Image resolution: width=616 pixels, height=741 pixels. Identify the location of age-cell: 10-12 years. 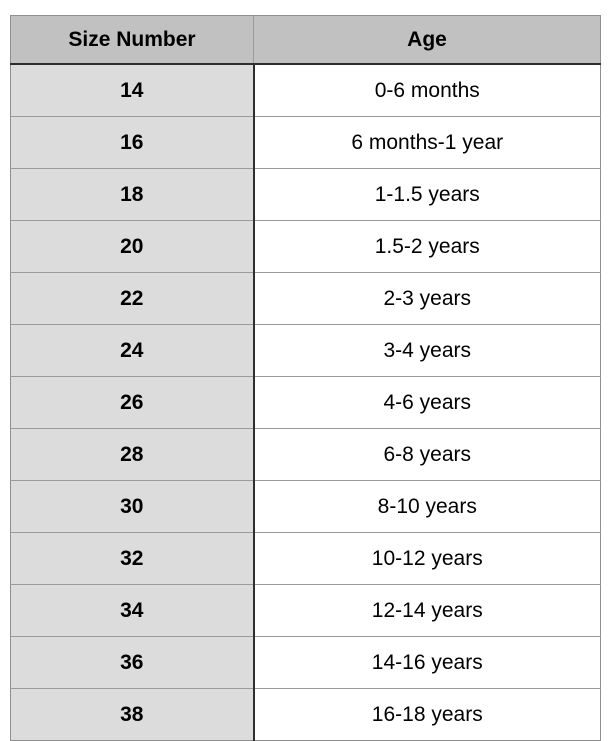
(427, 558).